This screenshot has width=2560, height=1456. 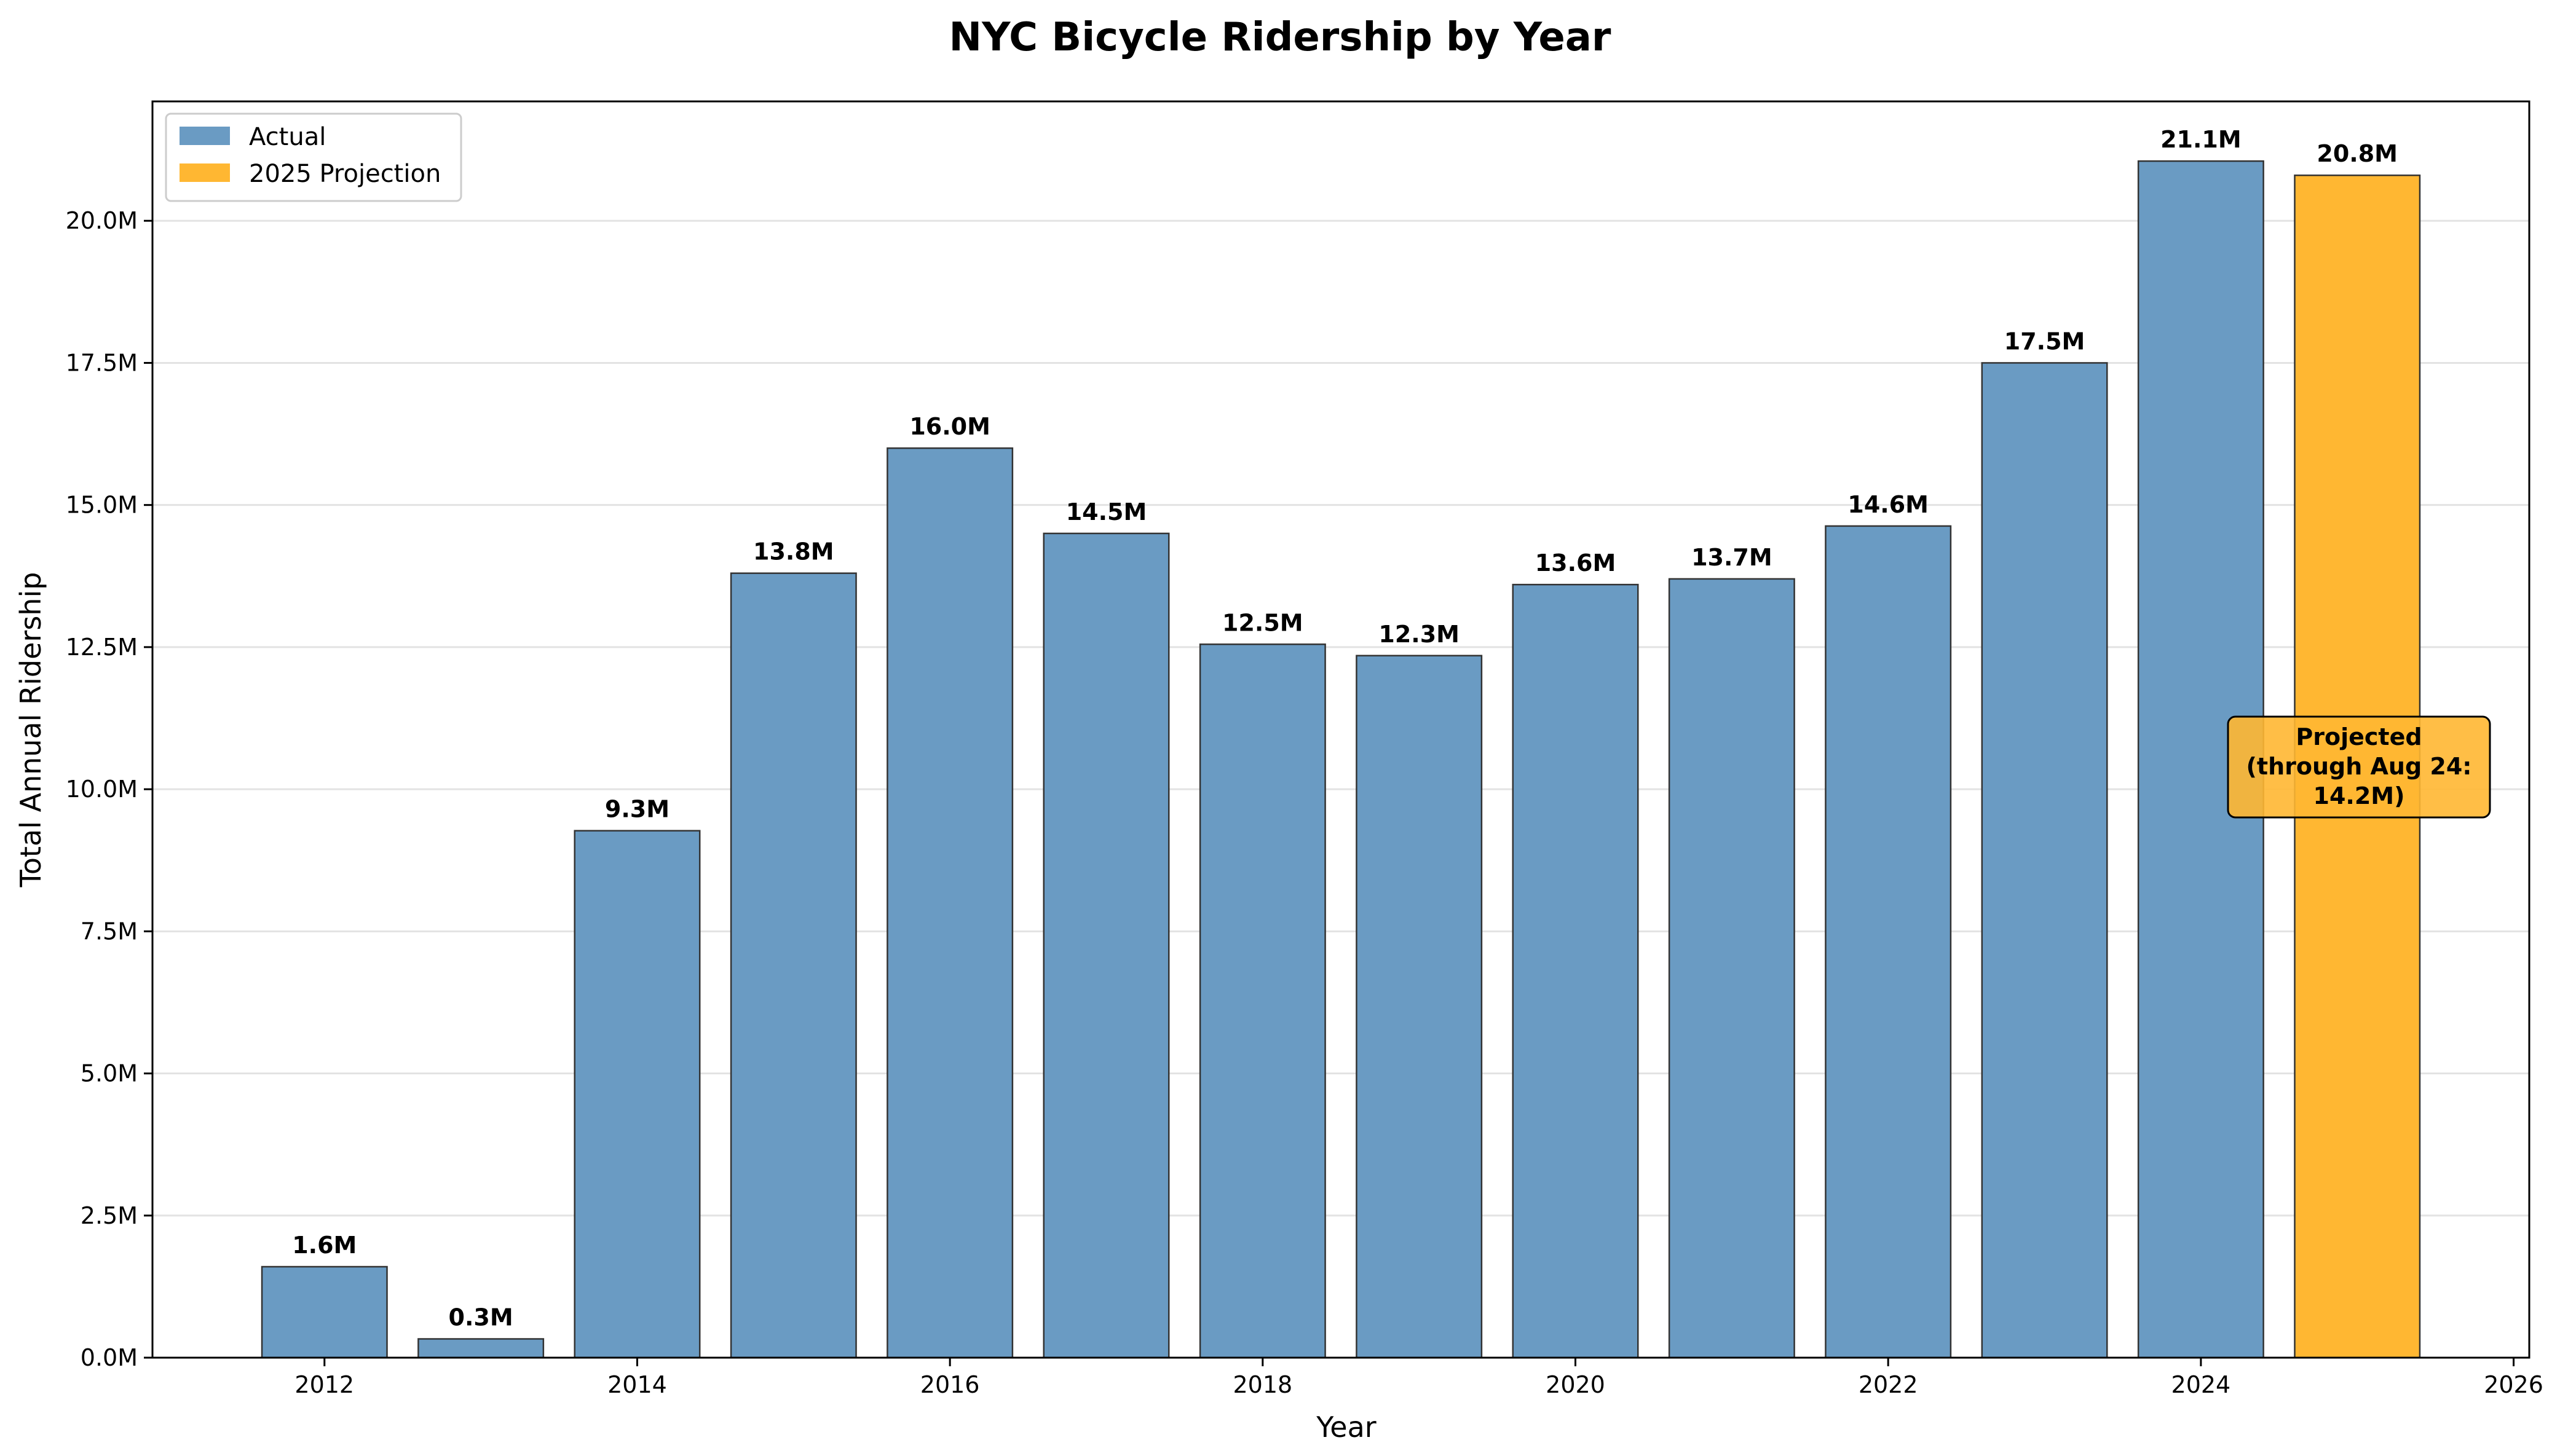 I want to click on y-tick-label: 12.5M, so click(x=102, y=647).